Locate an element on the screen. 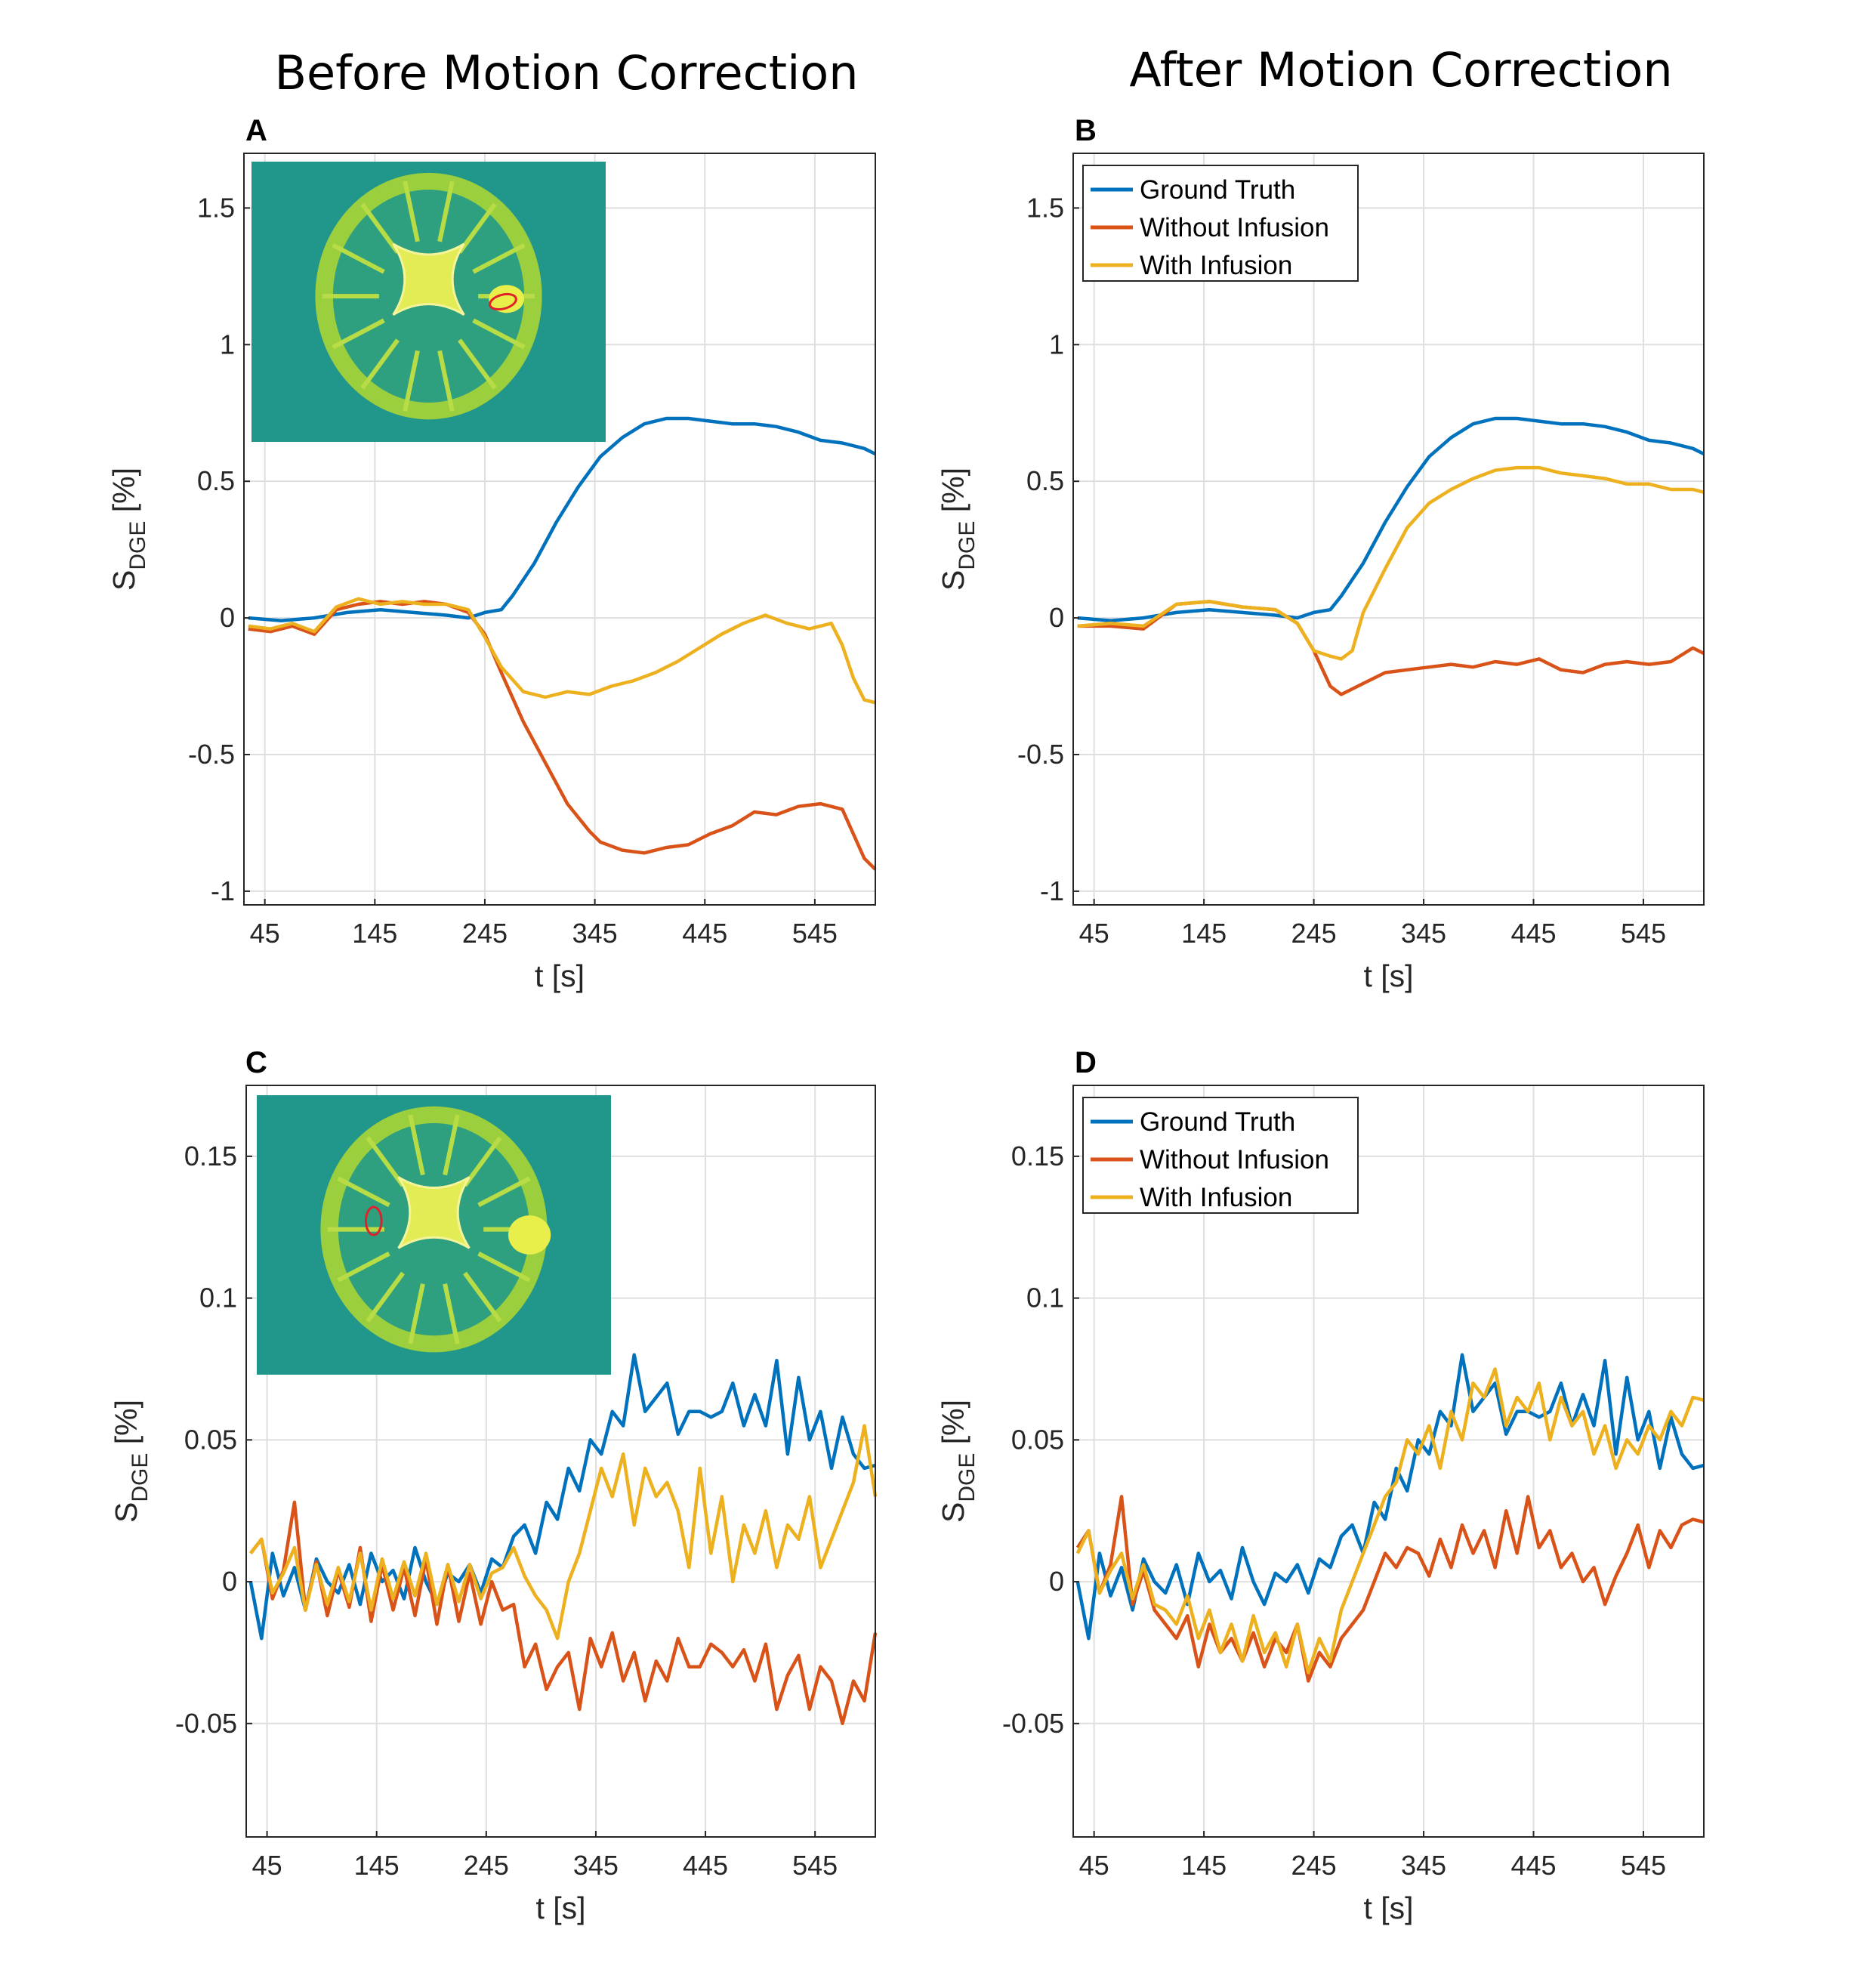  brain-ventricles is located at coordinates (428, 279).